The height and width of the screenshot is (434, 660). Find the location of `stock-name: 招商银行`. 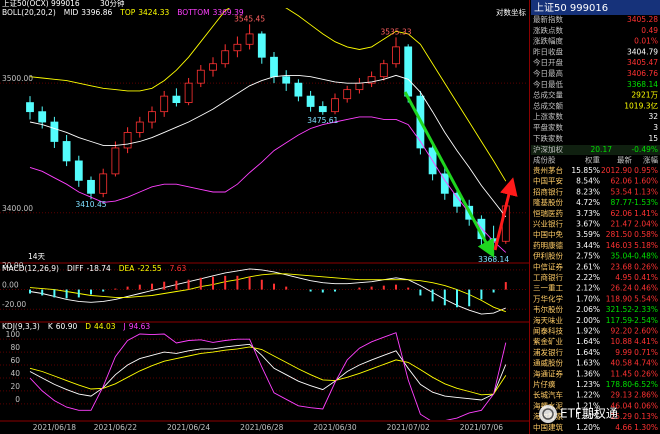

stock-name: 招商银行 is located at coordinates (548, 191).